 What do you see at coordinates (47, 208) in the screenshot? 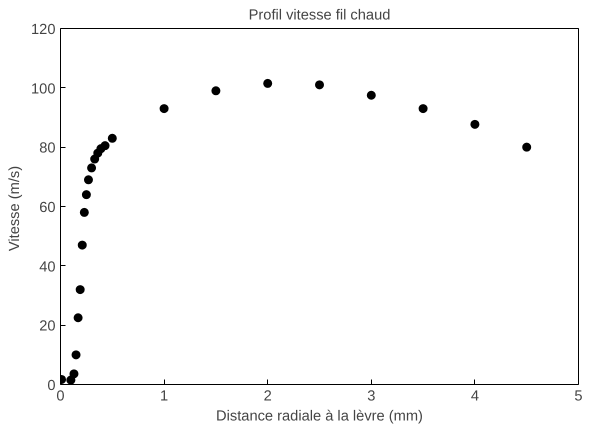
I see `y-tick-label: 60` at bounding box center [47, 208].